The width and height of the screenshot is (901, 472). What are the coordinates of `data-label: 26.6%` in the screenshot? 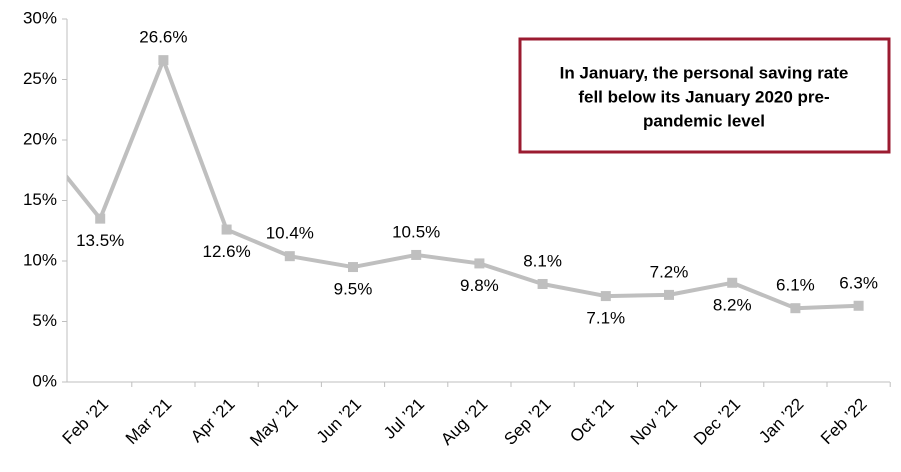 It's located at (163, 37).